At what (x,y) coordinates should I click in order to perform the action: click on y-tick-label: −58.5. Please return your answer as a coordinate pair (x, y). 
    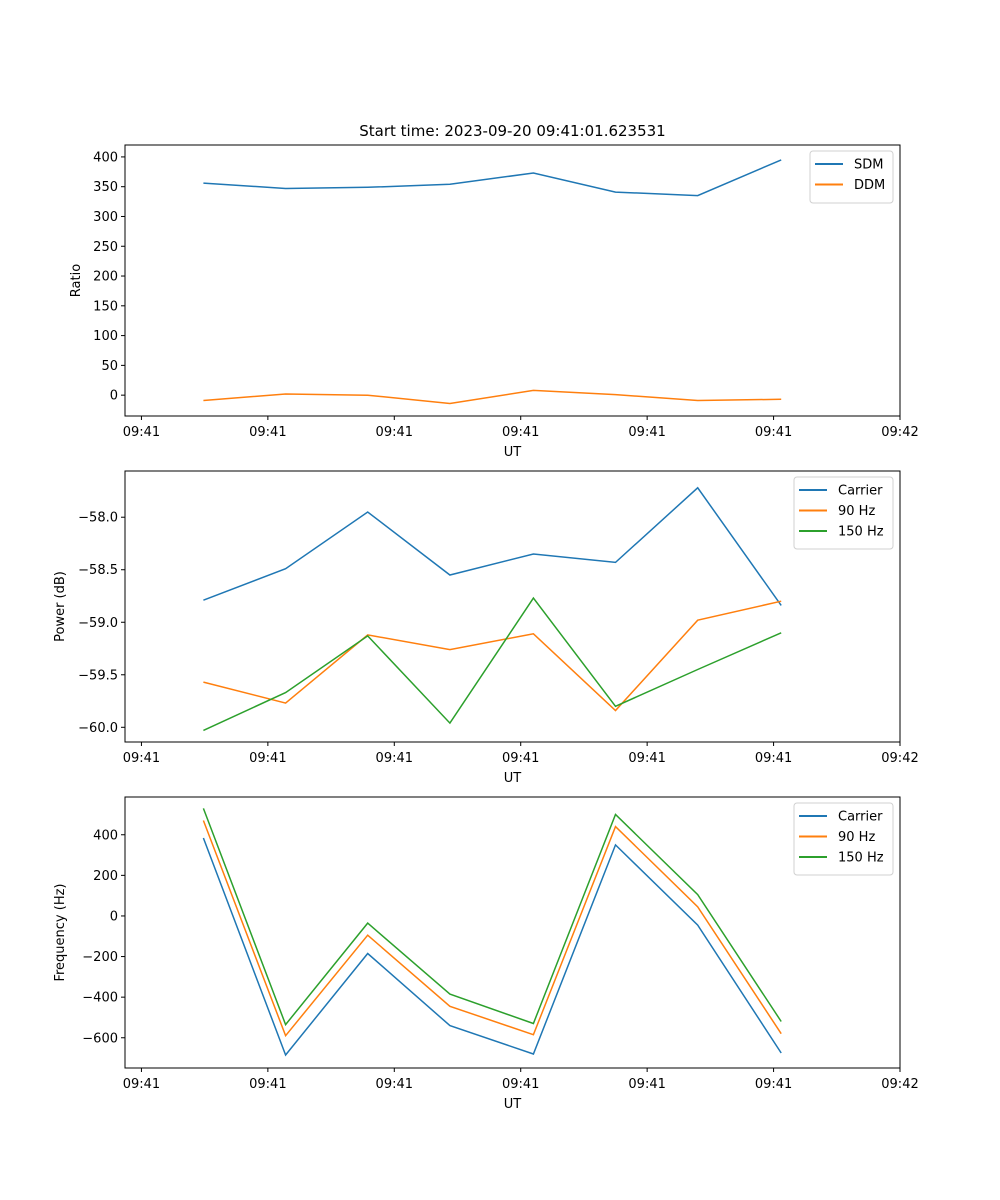
    Looking at the image, I should click on (98, 570).